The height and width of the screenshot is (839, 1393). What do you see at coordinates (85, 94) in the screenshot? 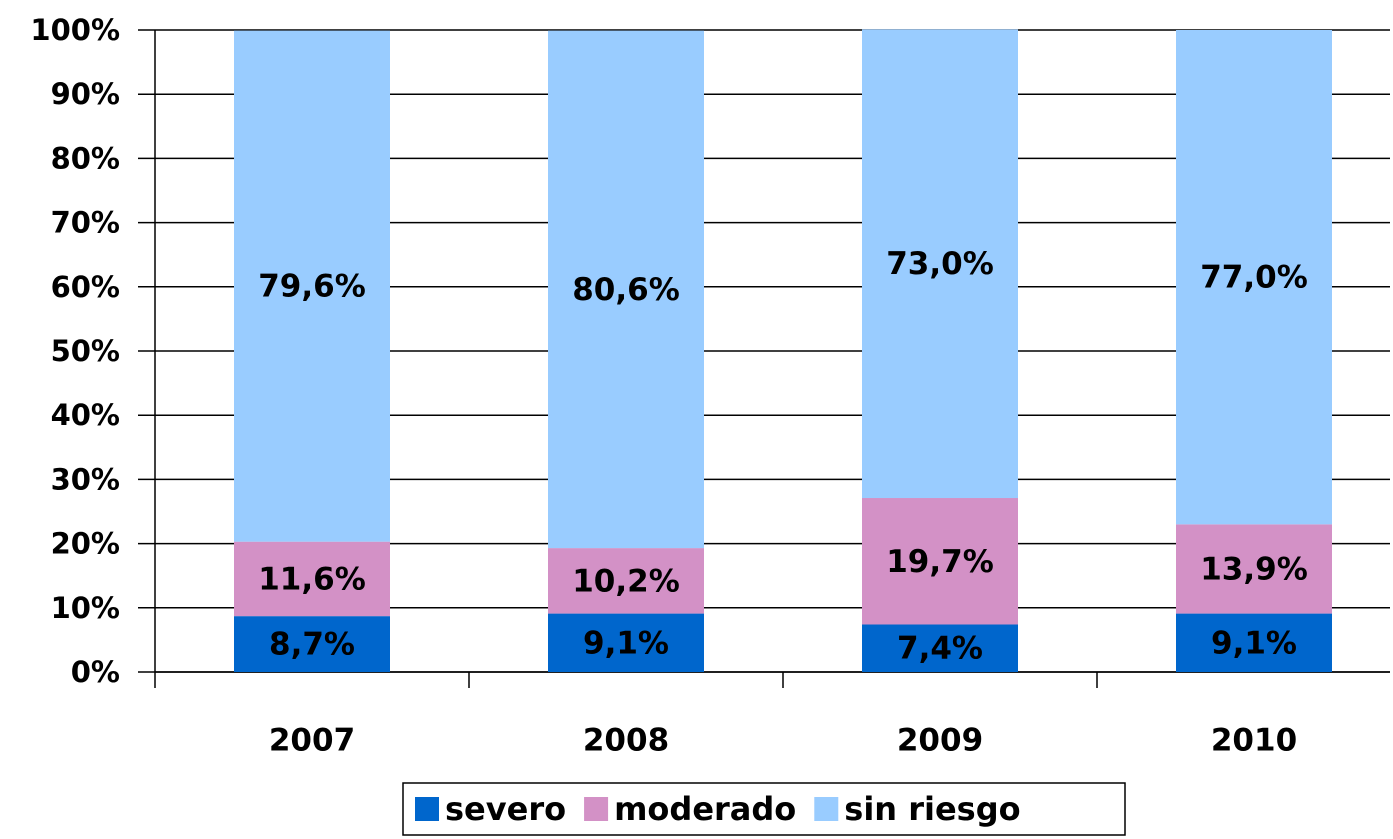
I see `y-tick-label: 90%` at bounding box center [85, 94].